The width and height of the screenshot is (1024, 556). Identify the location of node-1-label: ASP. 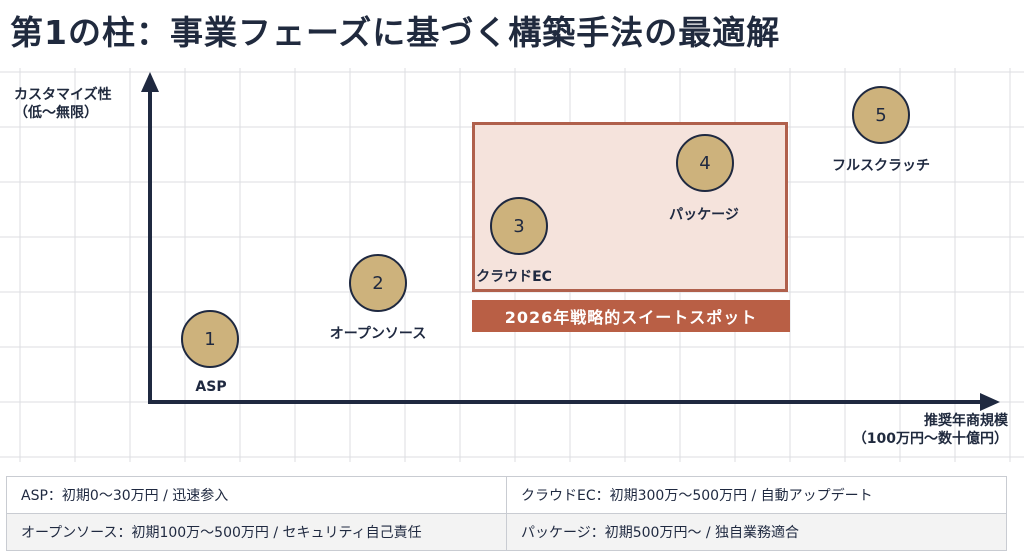
(211, 387).